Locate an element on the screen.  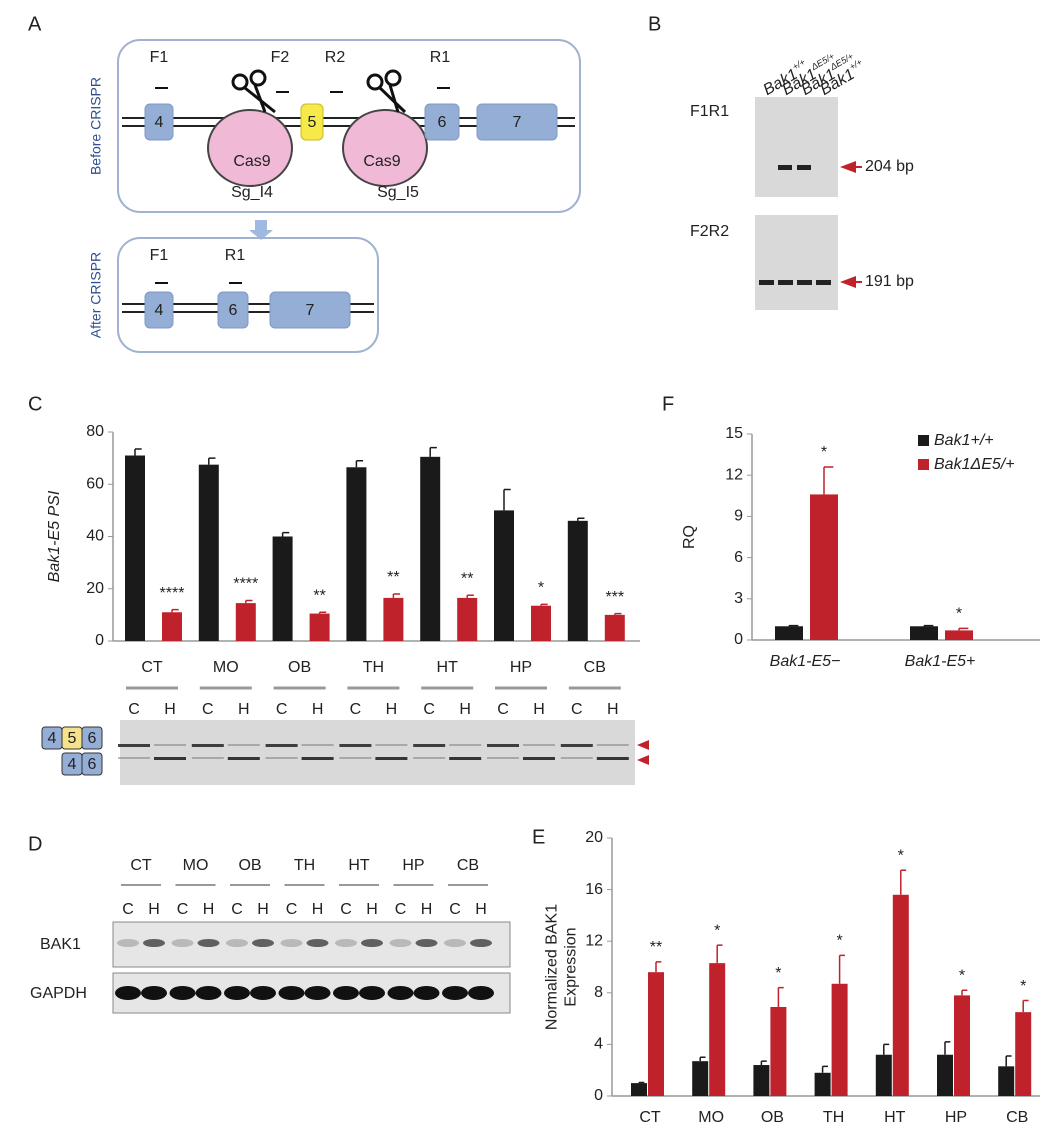
y-tick-label: 20 is located at coordinates (594, 837).